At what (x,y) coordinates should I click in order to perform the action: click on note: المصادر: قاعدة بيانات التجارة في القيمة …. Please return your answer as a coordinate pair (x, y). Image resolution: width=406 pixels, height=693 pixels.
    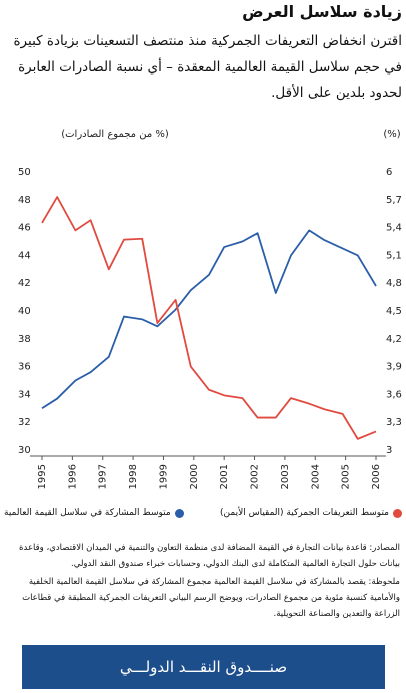
    Looking at the image, I should click on (209, 556).